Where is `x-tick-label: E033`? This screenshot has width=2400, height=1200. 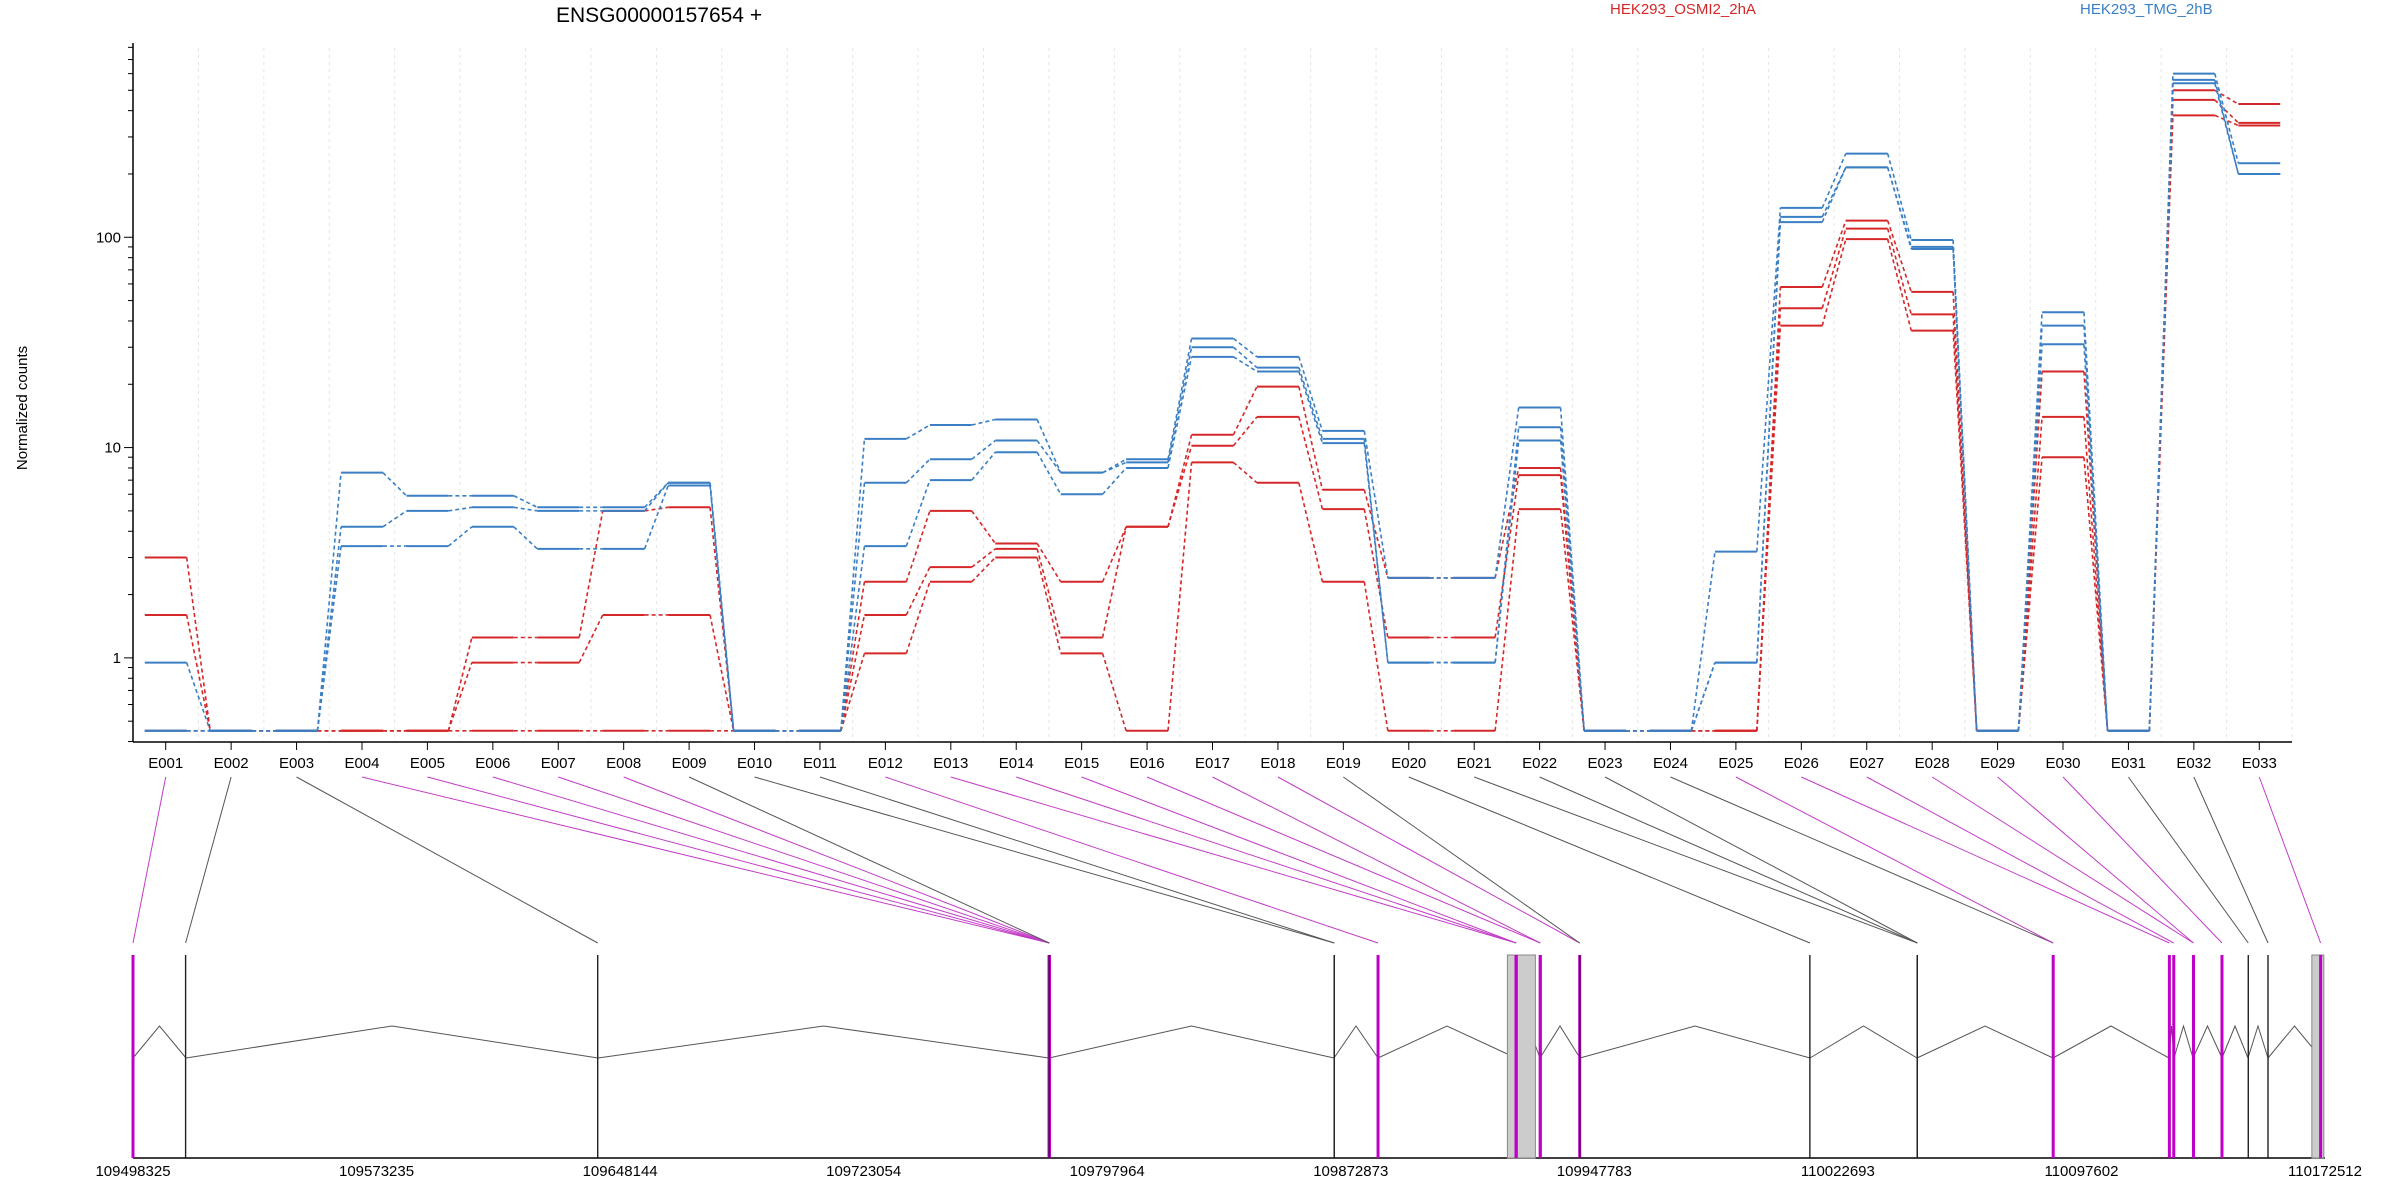
x-tick-label: E033 is located at coordinates (2259, 763).